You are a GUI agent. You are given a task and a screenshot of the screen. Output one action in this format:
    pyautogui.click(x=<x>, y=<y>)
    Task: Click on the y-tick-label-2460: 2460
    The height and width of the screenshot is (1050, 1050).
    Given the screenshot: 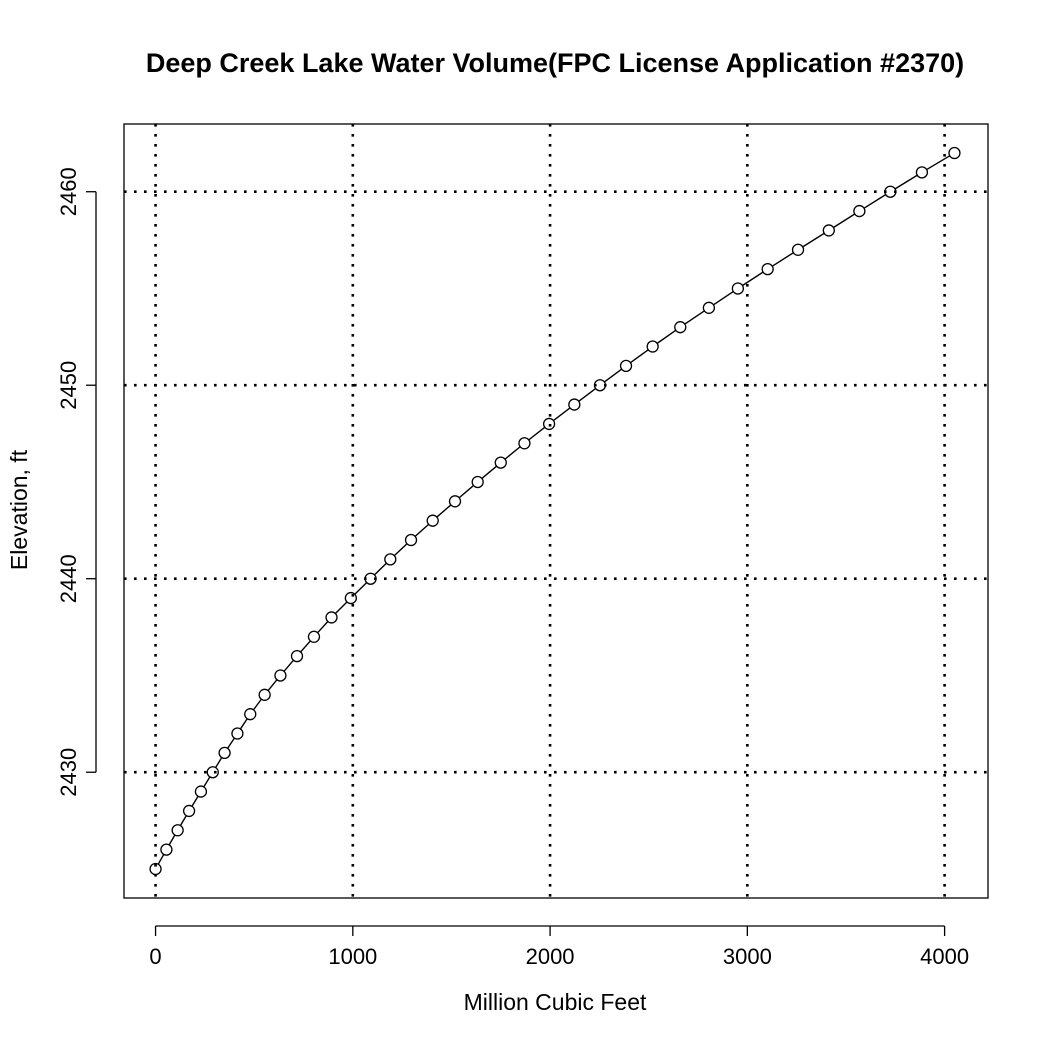 What is the action you would take?
    pyautogui.click(x=68, y=191)
    